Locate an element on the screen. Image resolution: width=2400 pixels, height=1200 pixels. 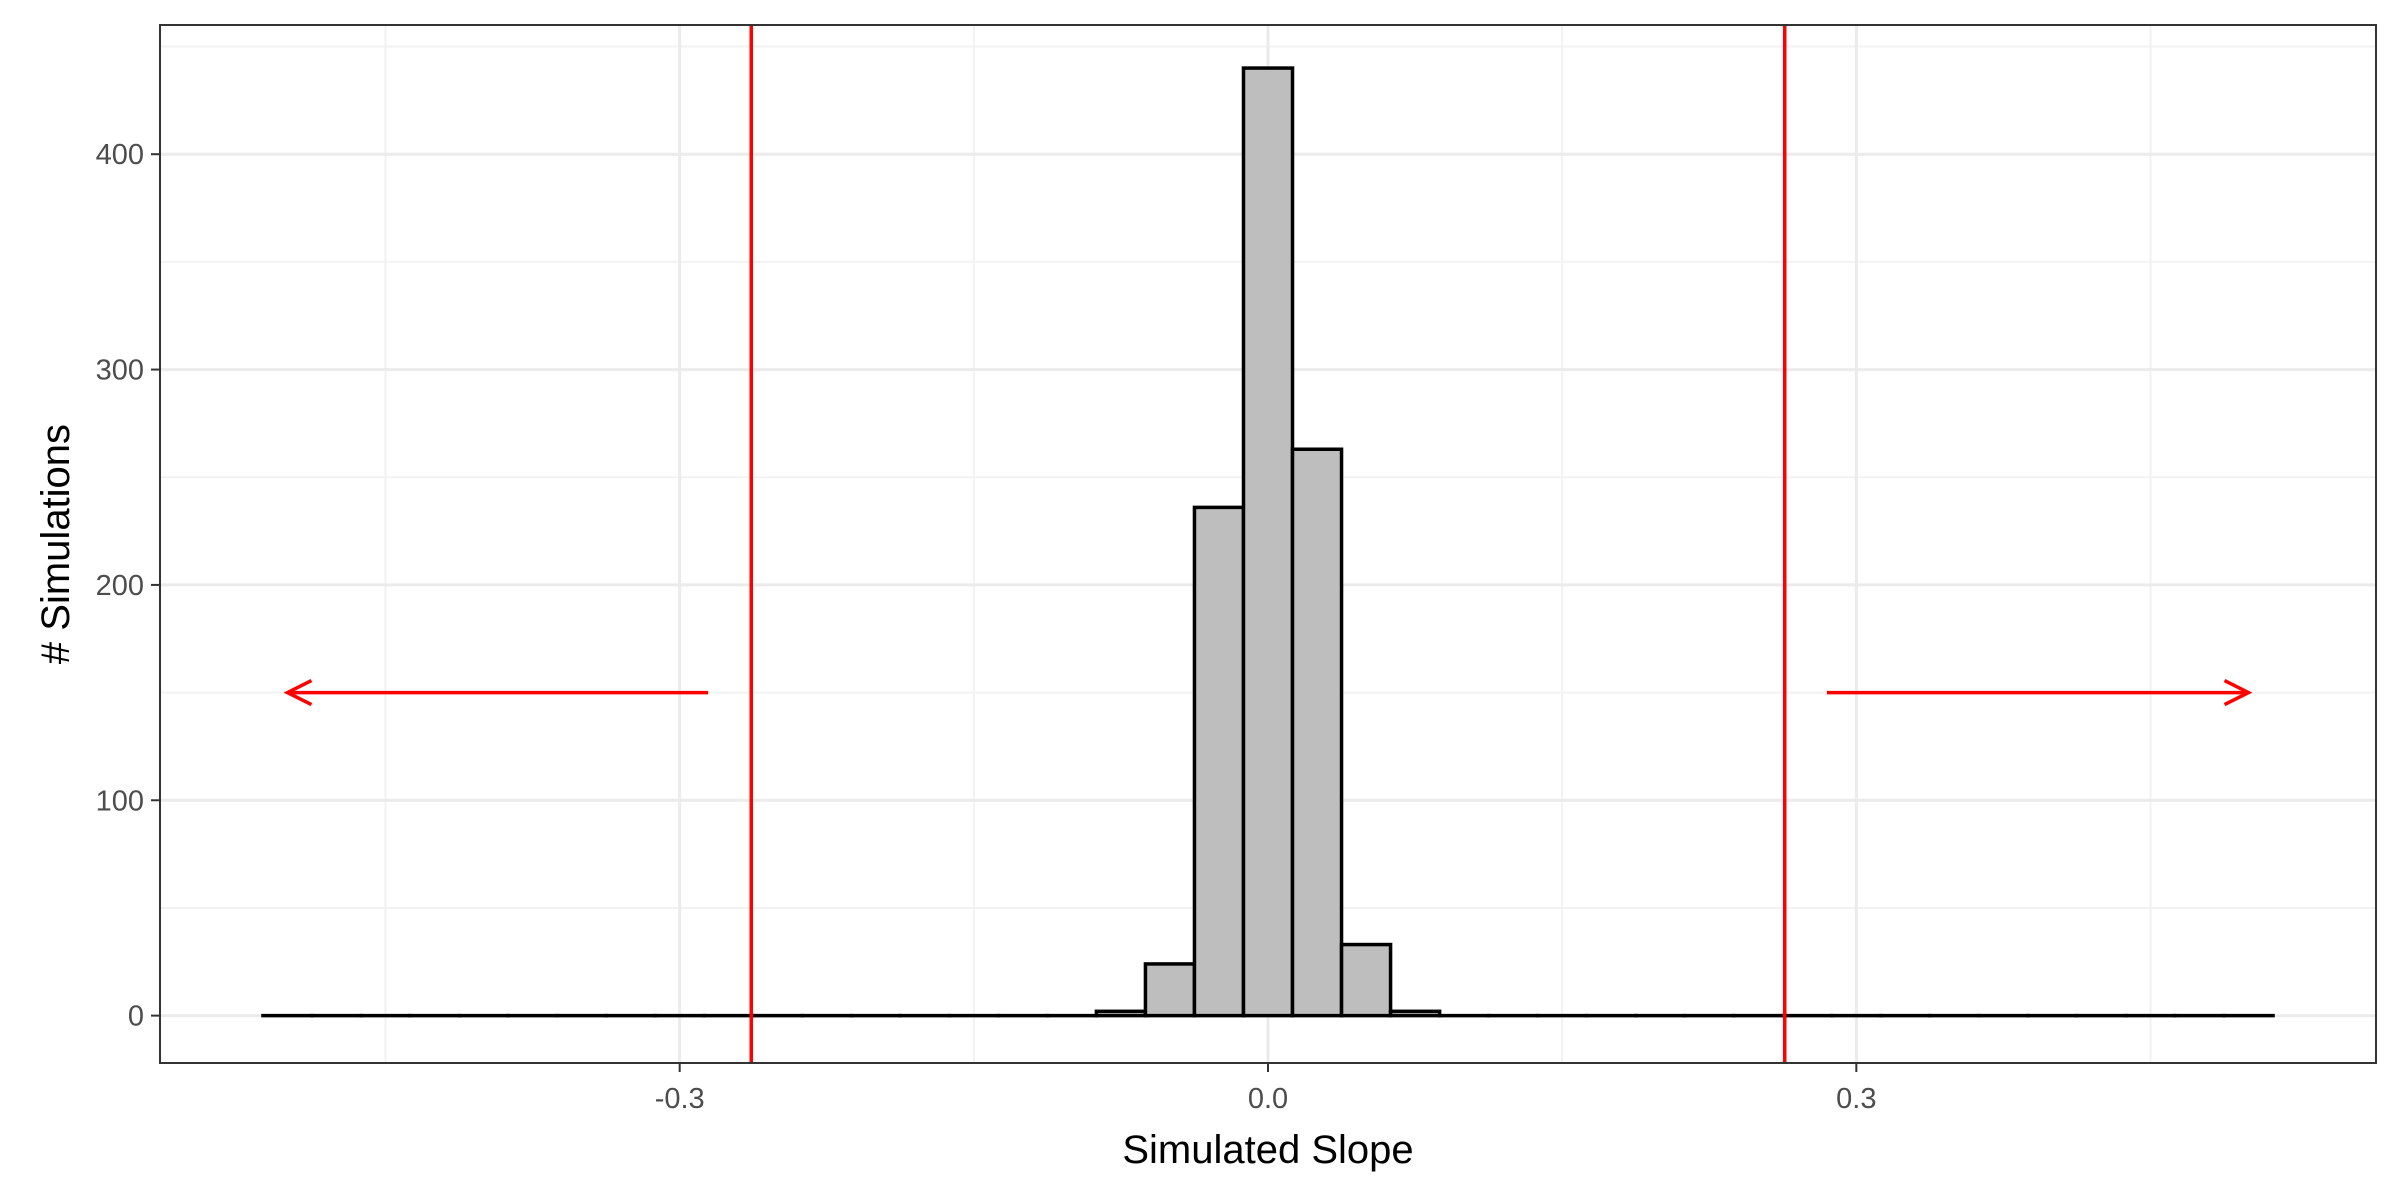
y-axis: 0 100 200 300 400 is located at coordinates (128, 586).